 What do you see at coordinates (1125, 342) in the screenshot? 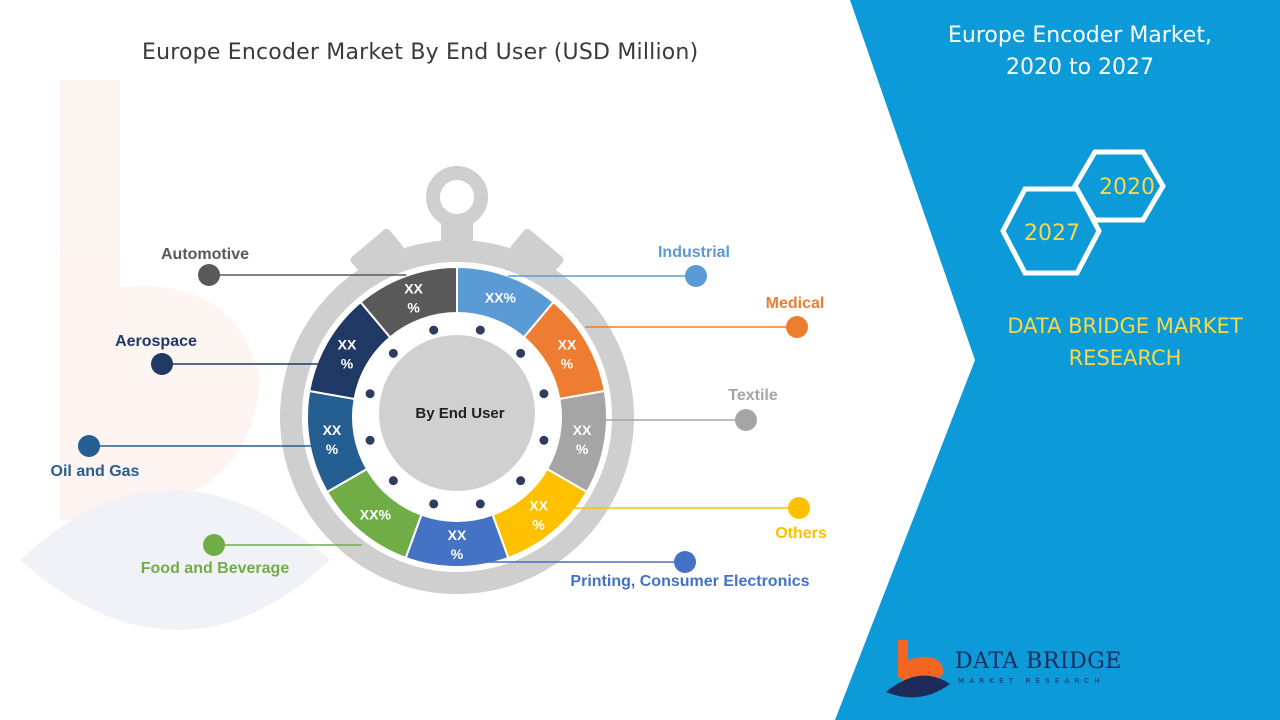
I see `brand-text: DATA BRIDGE MARKET RESEARCH` at bounding box center [1125, 342].